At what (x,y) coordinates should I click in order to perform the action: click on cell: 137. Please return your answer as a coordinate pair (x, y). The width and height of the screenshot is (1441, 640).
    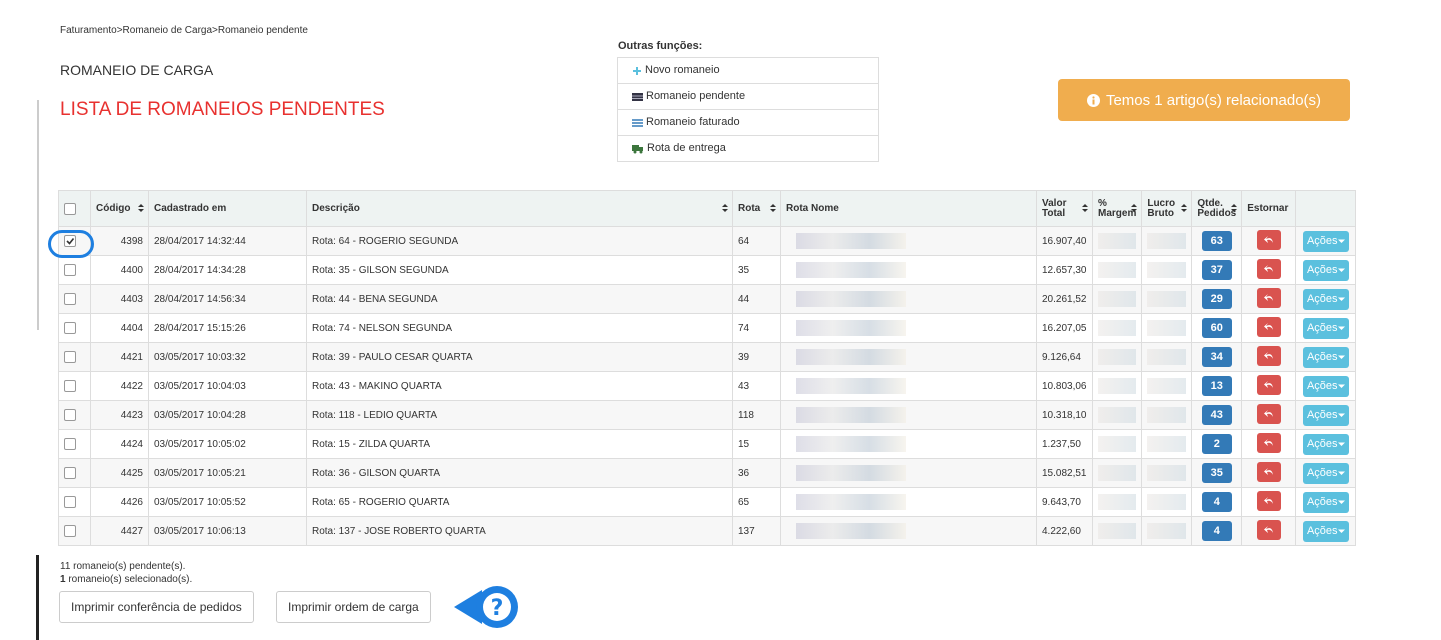
    Looking at the image, I should click on (756, 531).